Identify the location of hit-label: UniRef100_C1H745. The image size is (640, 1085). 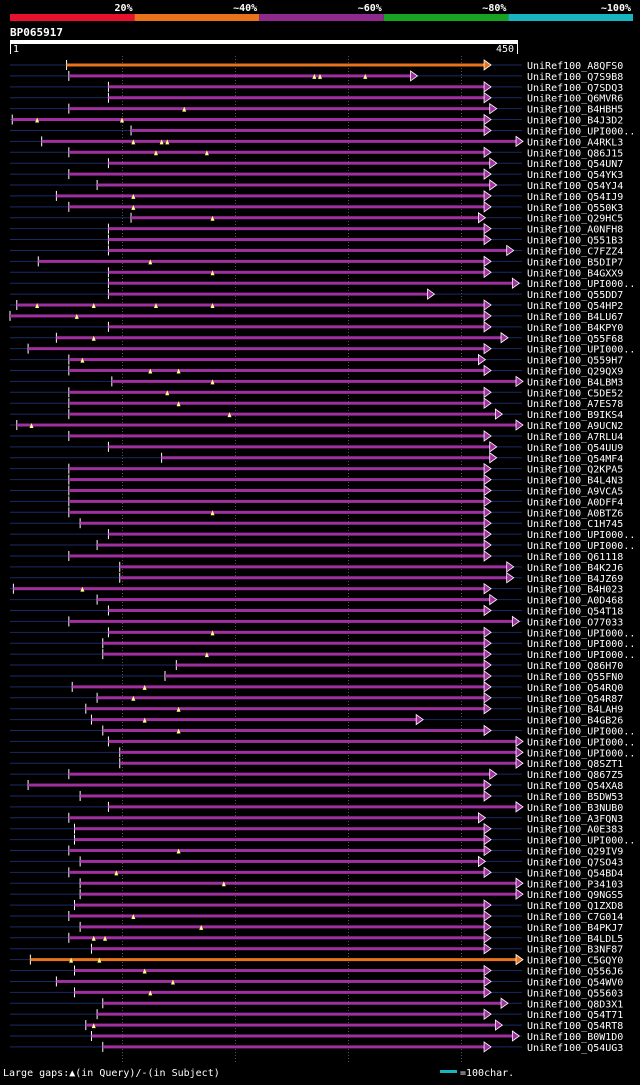
(575, 524).